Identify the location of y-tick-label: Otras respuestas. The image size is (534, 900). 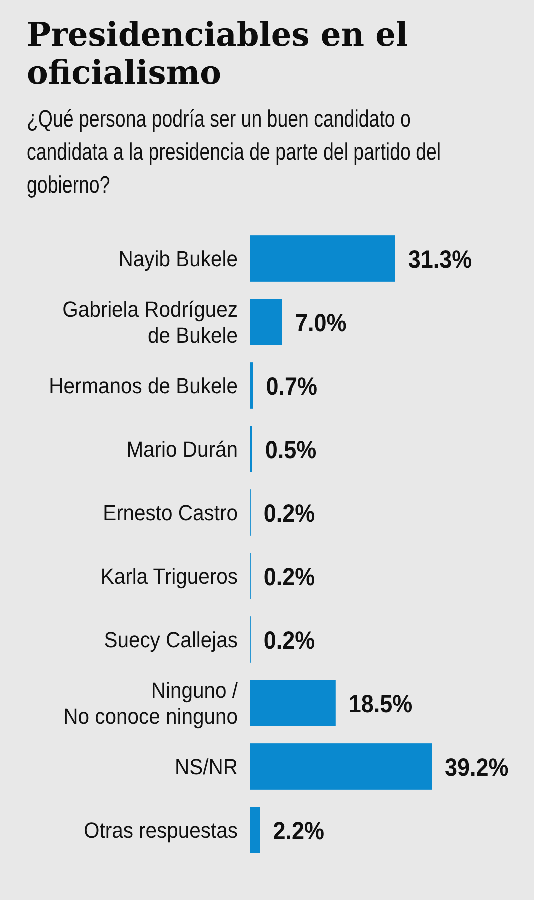
(161, 831).